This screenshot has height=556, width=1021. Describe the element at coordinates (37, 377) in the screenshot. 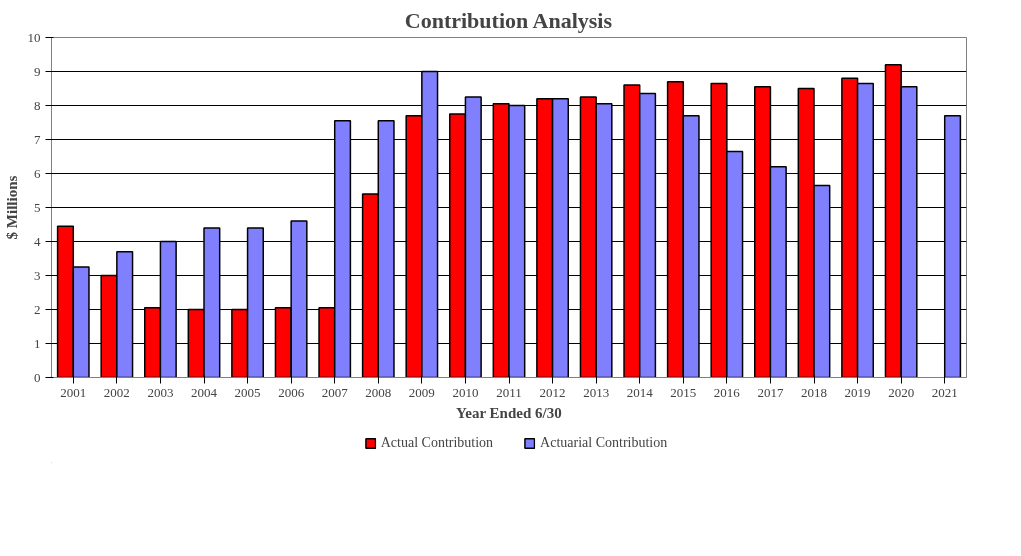

I see `y-tick-label: 0` at that location.